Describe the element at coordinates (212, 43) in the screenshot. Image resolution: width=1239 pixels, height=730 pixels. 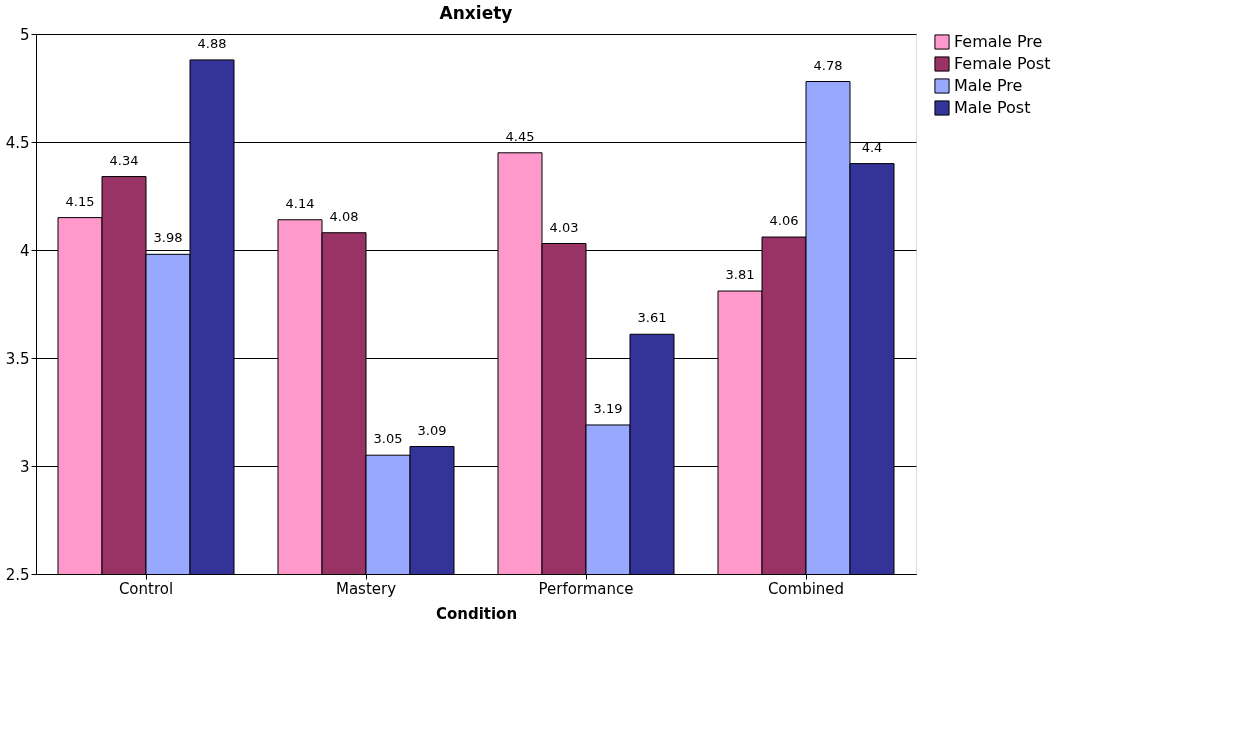
I see `data-label: 4.88` at that location.